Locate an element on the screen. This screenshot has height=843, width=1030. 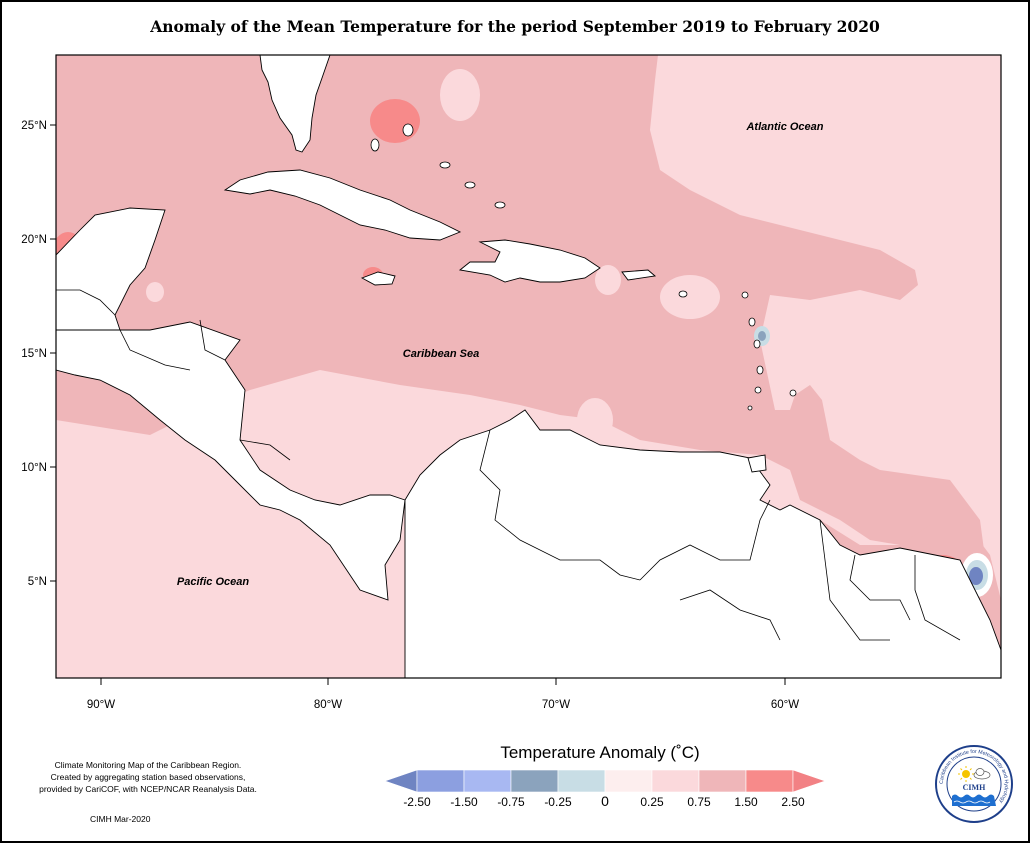
land-jamaica is located at coordinates (378, 278).